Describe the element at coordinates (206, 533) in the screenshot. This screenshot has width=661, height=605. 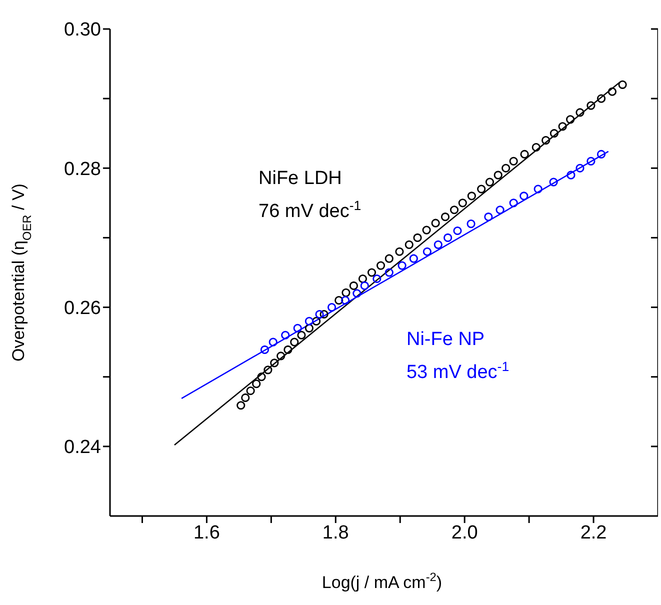
I see `x-tick-label: 1.6` at that location.